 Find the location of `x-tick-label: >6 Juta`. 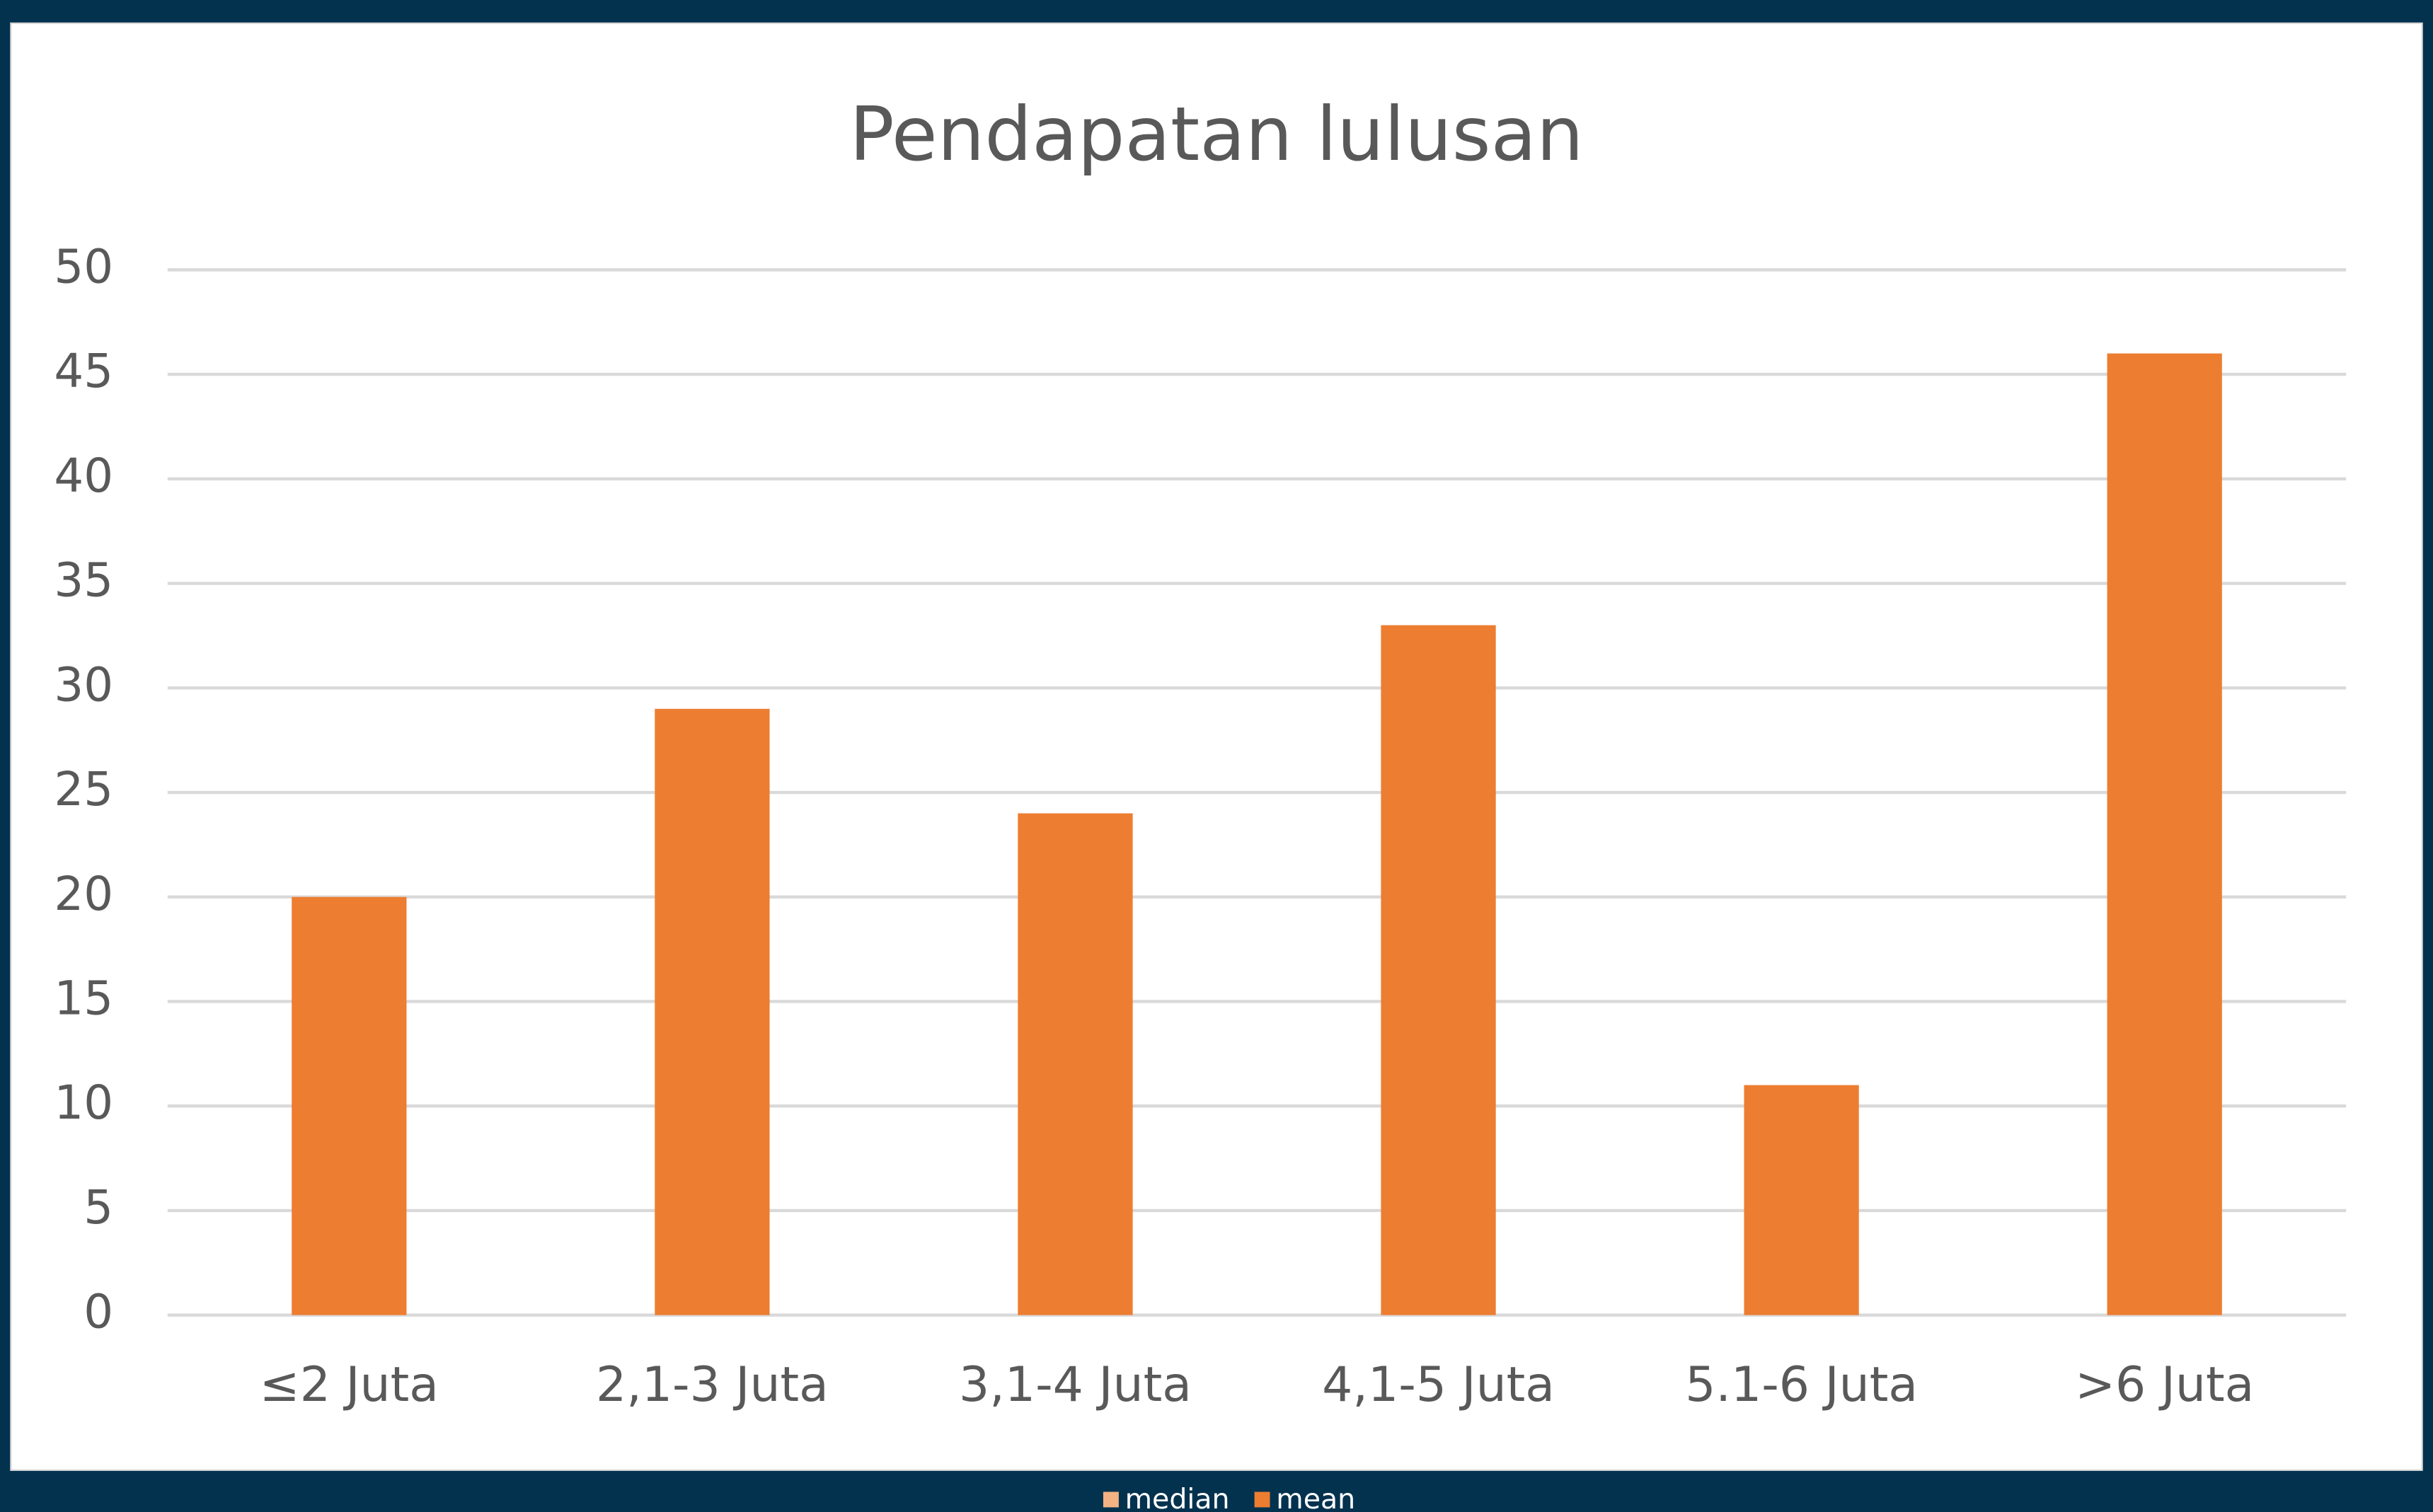

x-tick-label: >6 Juta is located at coordinates (2164, 1385).